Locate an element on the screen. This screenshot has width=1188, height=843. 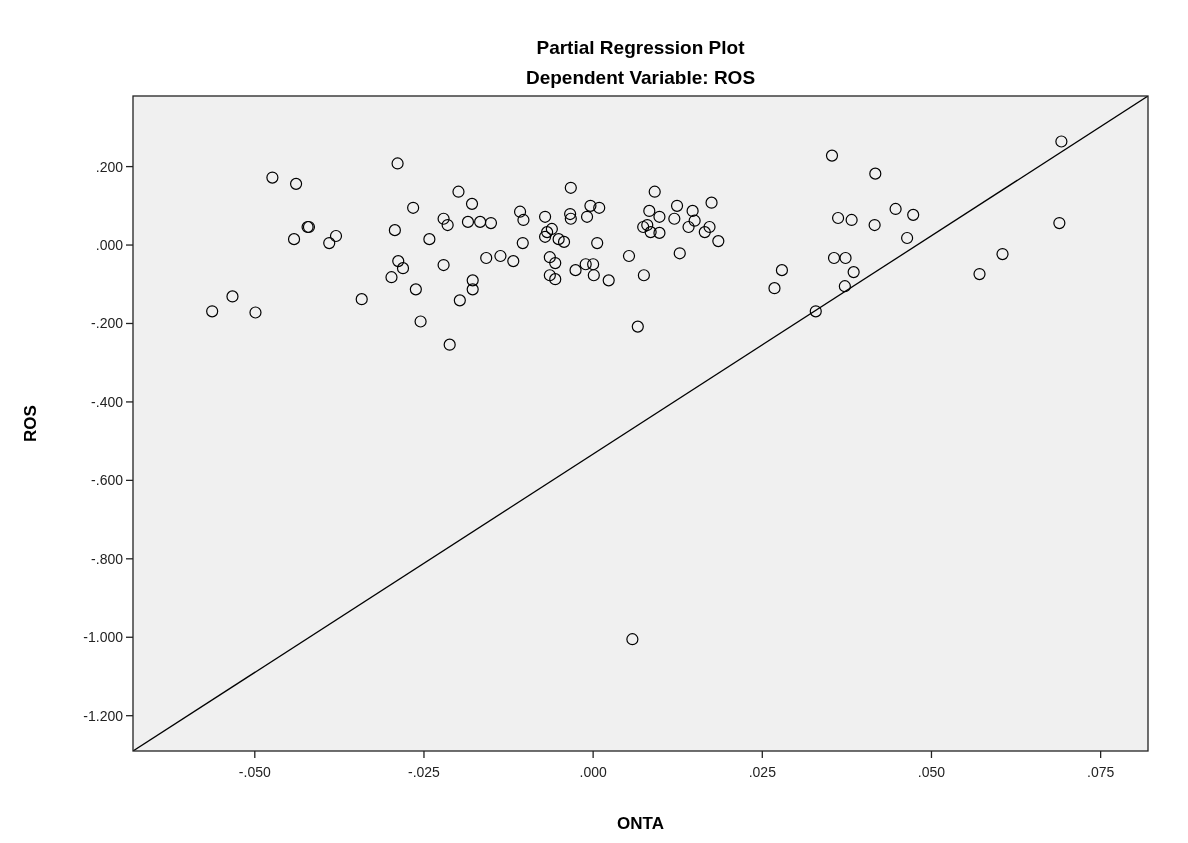
y-tick-label: .200 is located at coordinates (109, 166).